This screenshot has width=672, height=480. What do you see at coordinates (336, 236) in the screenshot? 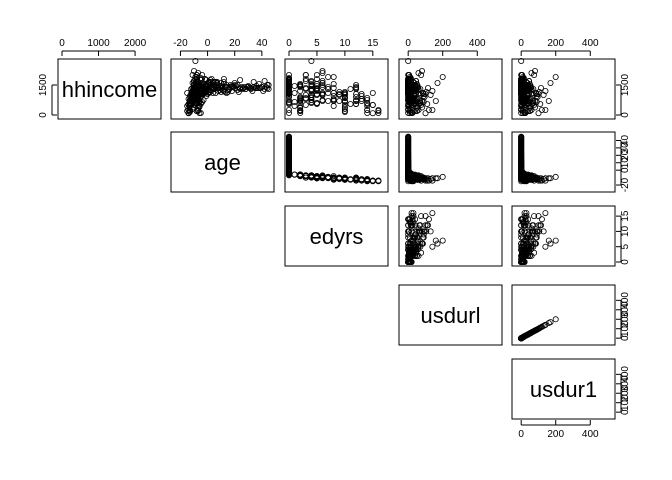
I see `panel-frame-edyrs-edyrs` at bounding box center [336, 236].